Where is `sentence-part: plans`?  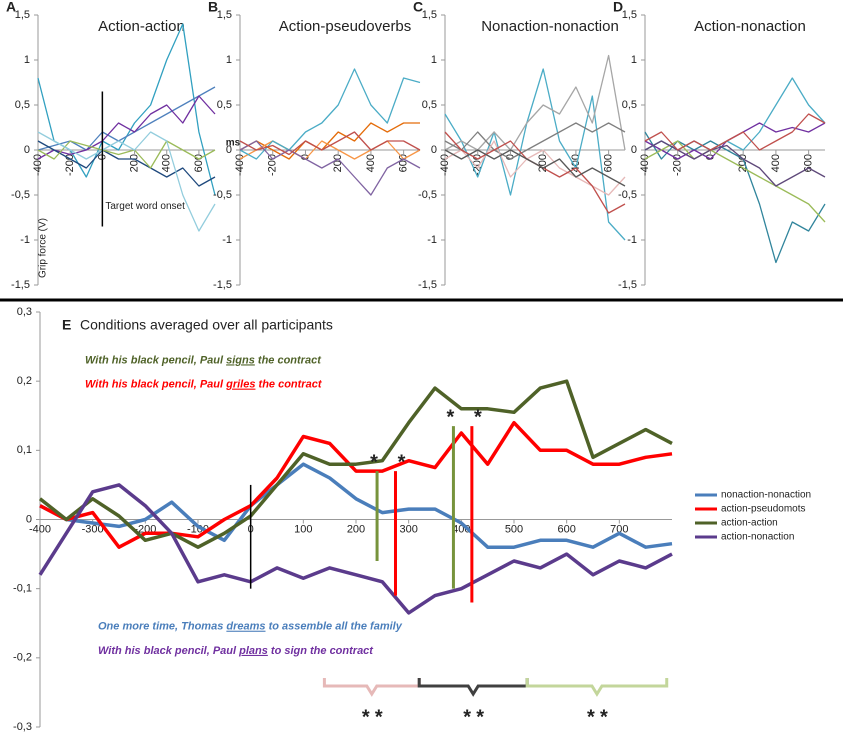 sentence-part: plans is located at coordinates (253, 651).